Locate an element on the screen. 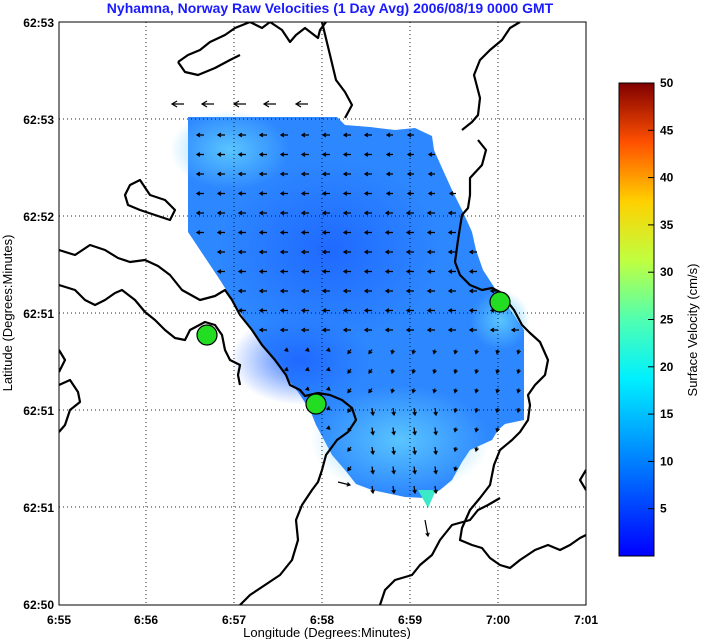  colorbar-tick-label: 20 is located at coordinates (667, 367).